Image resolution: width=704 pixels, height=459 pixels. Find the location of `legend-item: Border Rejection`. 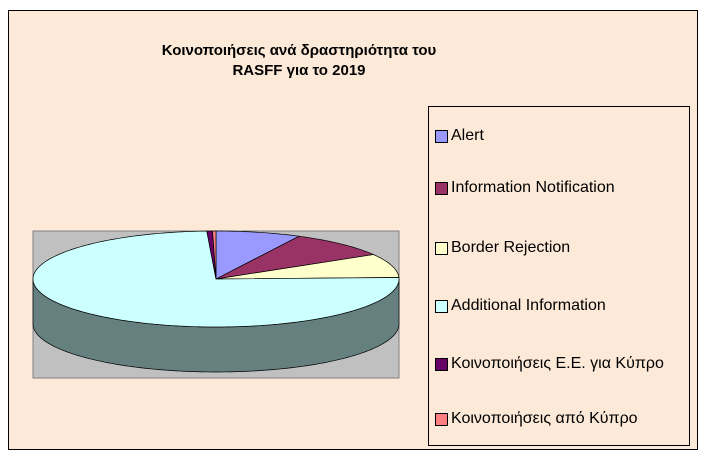

legend-item: Border Rejection is located at coordinates (560, 247).